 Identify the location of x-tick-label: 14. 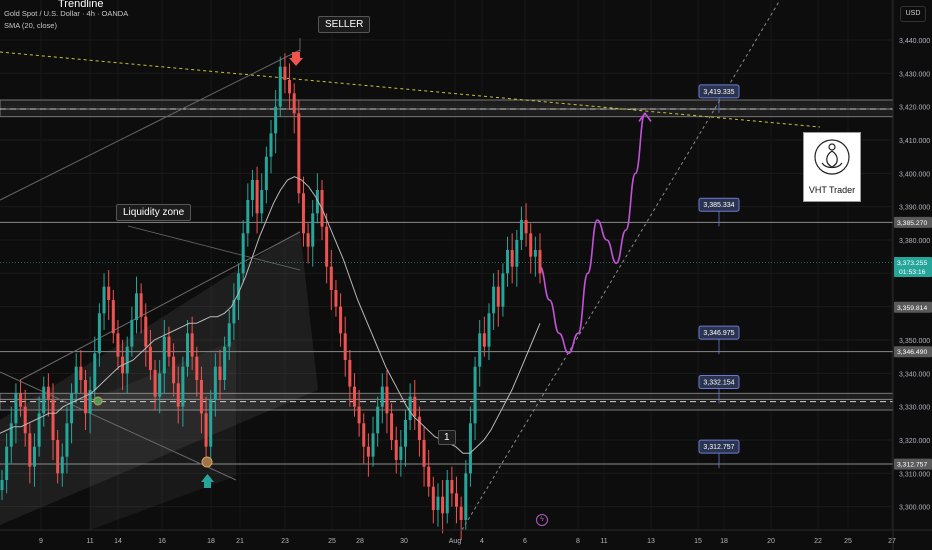
(118, 541).